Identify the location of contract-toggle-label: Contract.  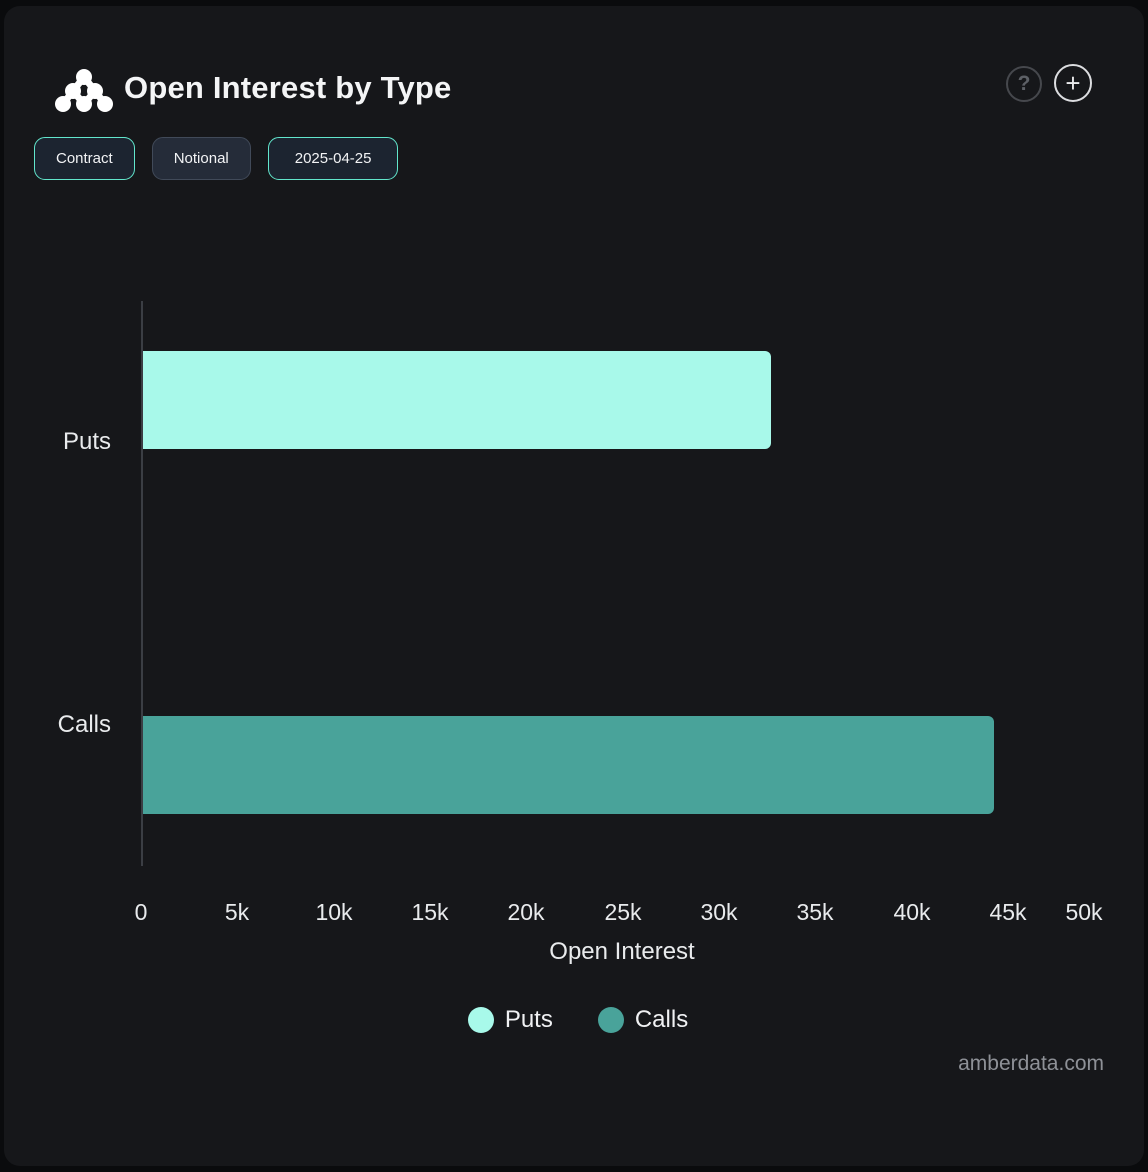
(84, 158).